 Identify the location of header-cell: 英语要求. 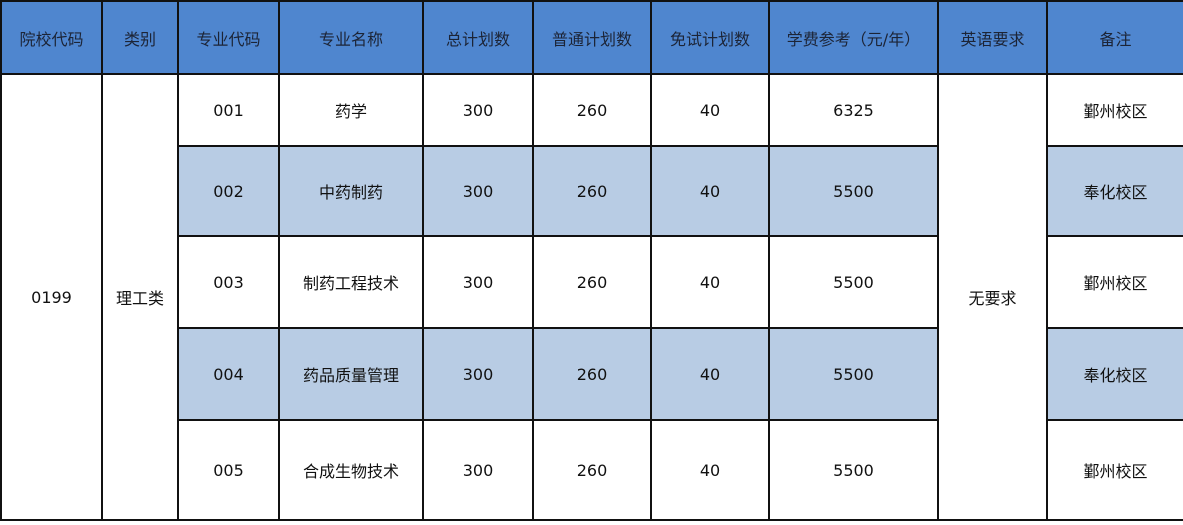
(992, 37).